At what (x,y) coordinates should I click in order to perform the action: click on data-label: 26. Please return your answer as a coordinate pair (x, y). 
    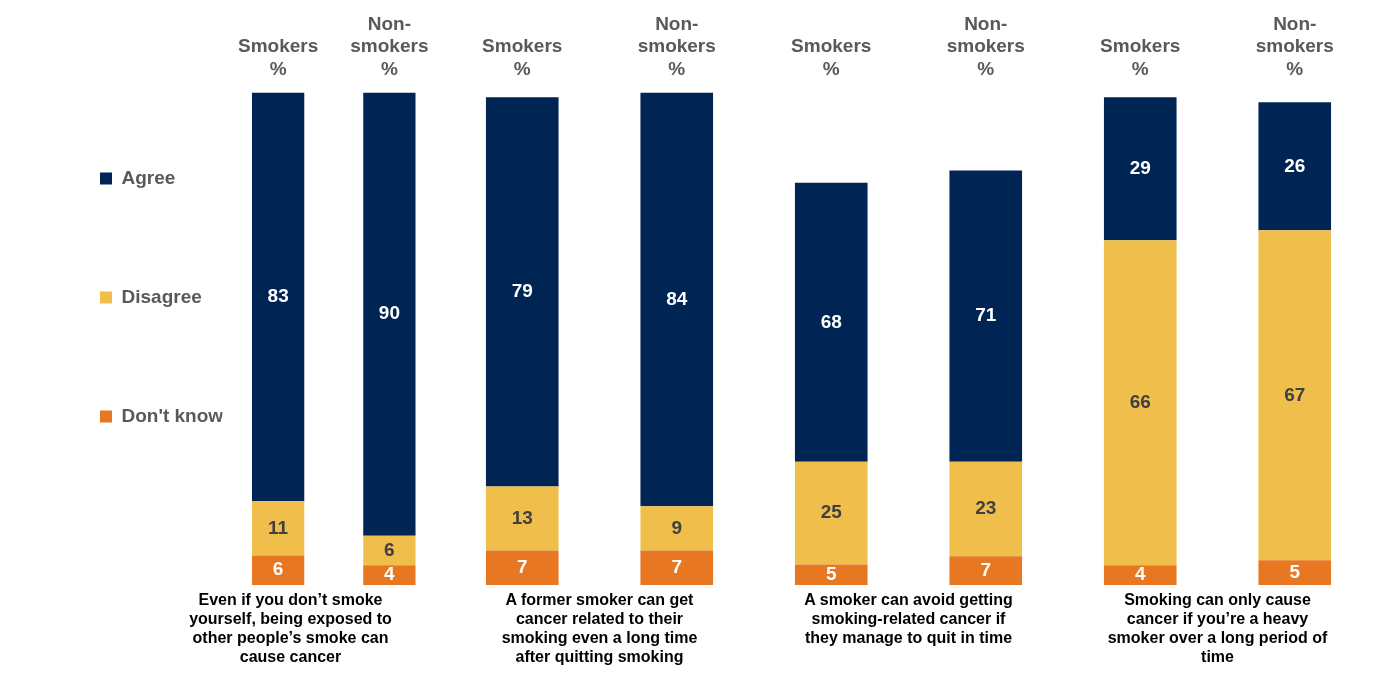
    Looking at the image, I should click on (1295, 165).